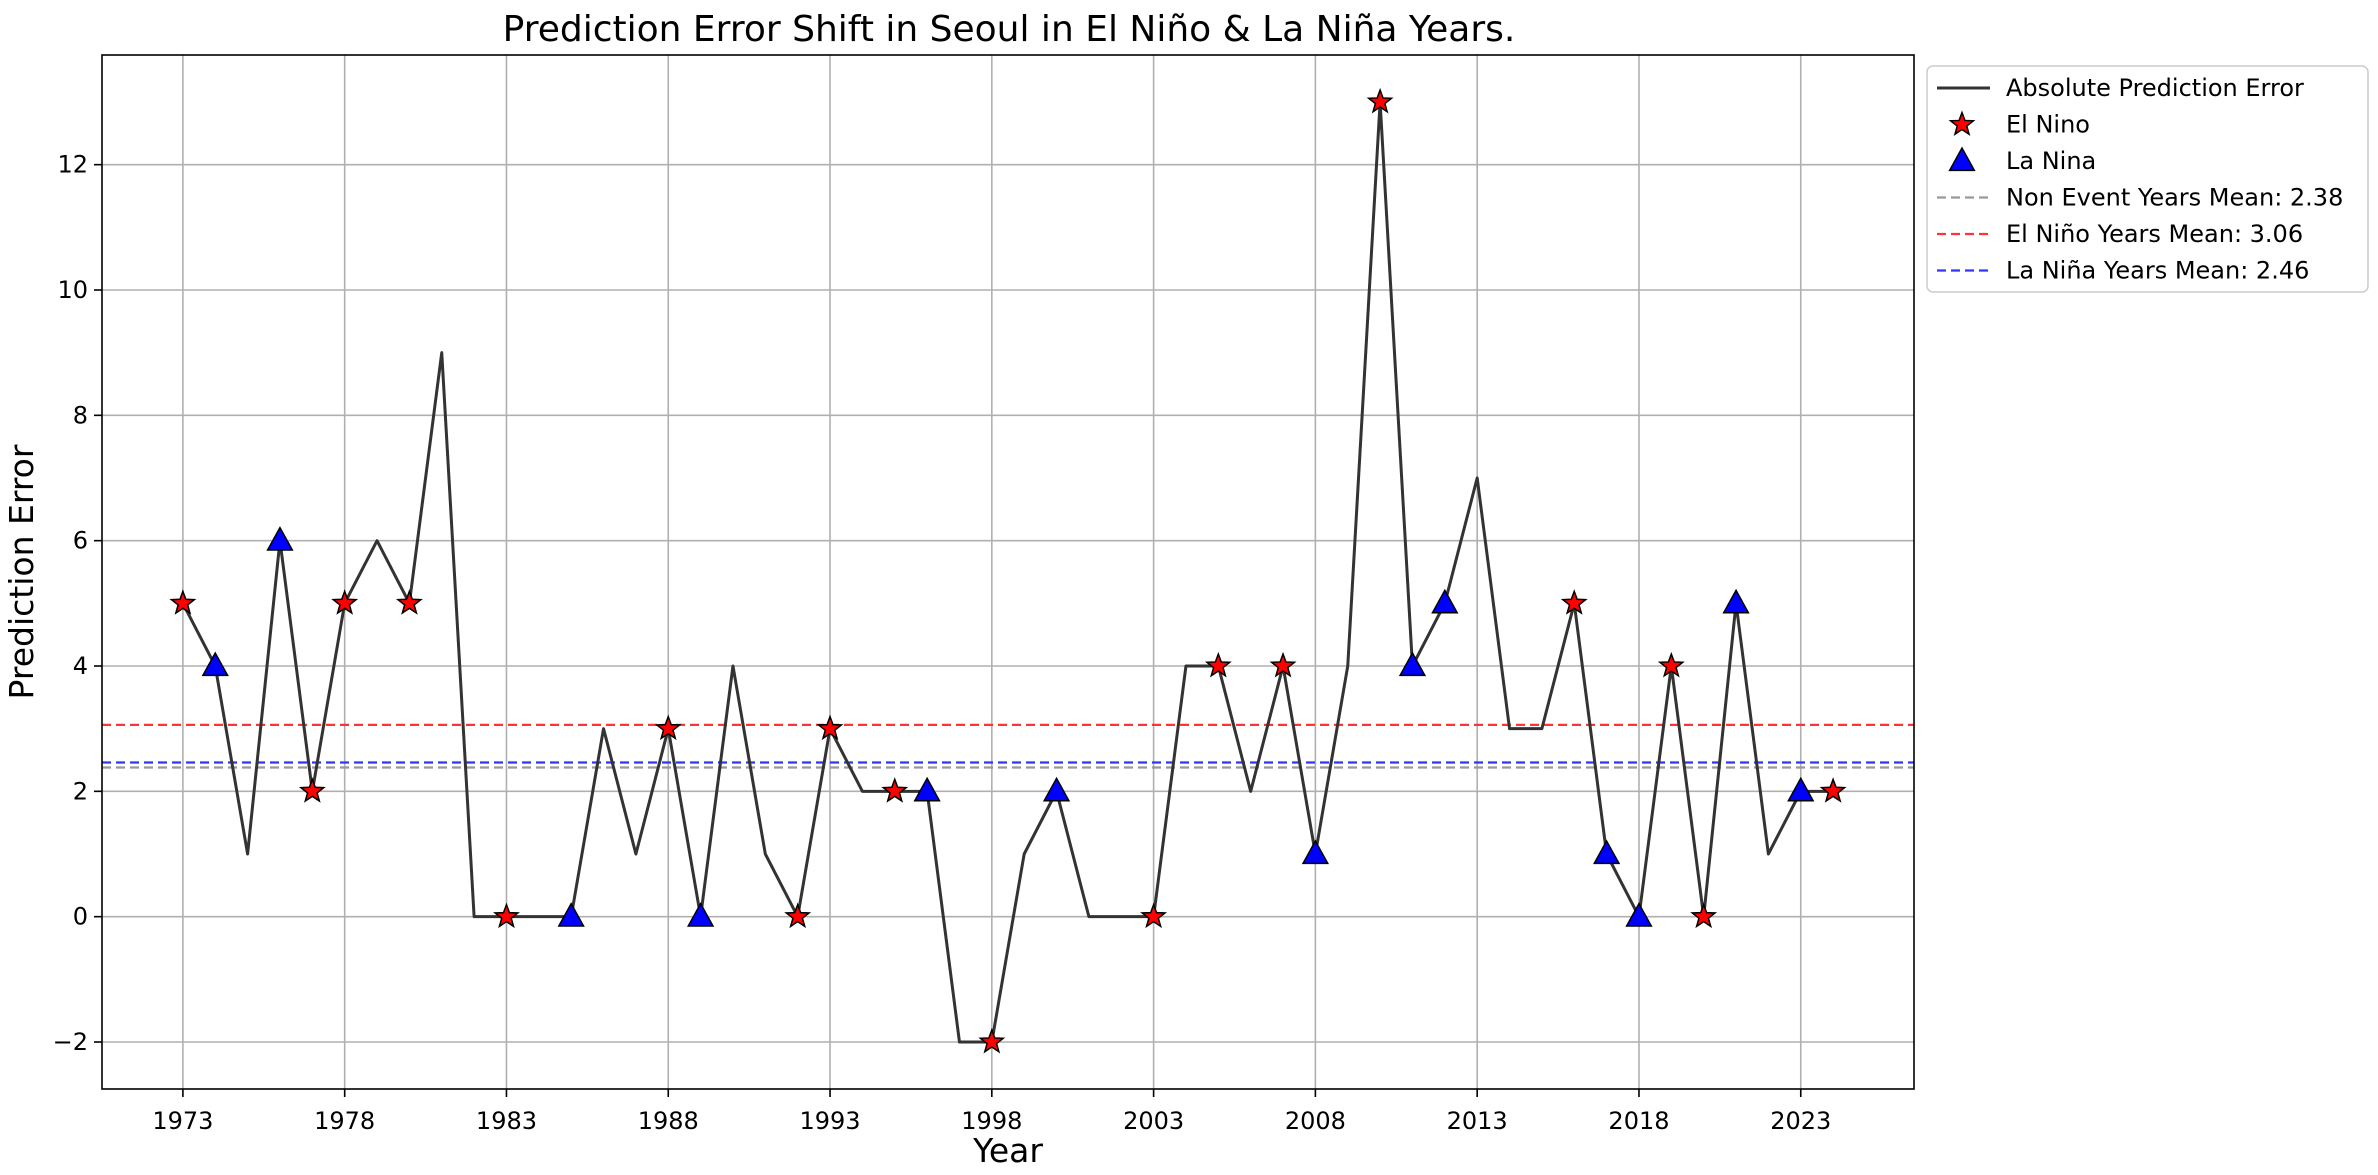 This screenshot has width=2378, height=1175. What do you see at coordinates (1962, 123) in the screenshot?
I see `legend-star-swatch` at bounding box center [1962, 123].